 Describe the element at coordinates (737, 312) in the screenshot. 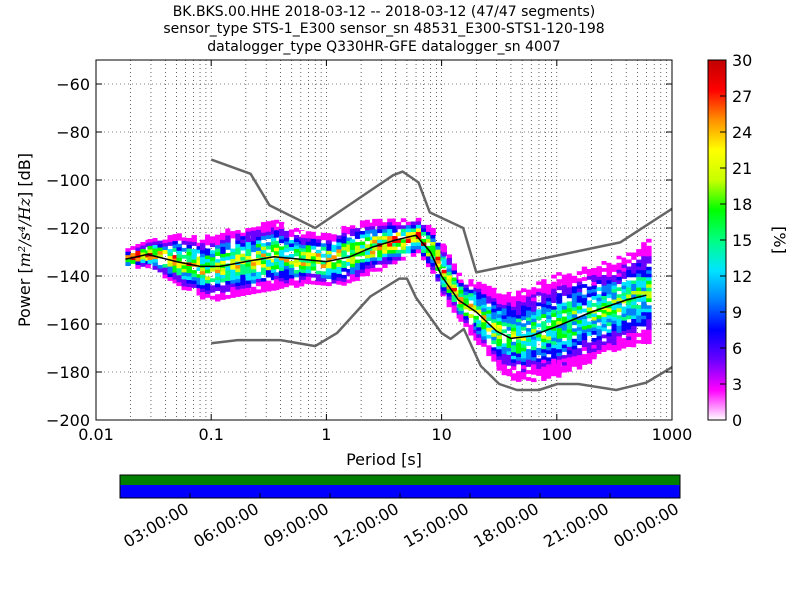

I see `colorbar-tick-label: 9` at that location.